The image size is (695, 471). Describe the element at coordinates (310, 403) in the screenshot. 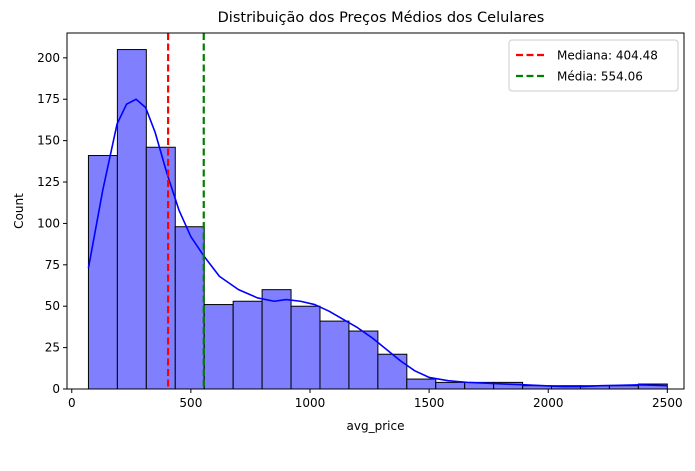

I see `x-tick-label: 1000` at that location.